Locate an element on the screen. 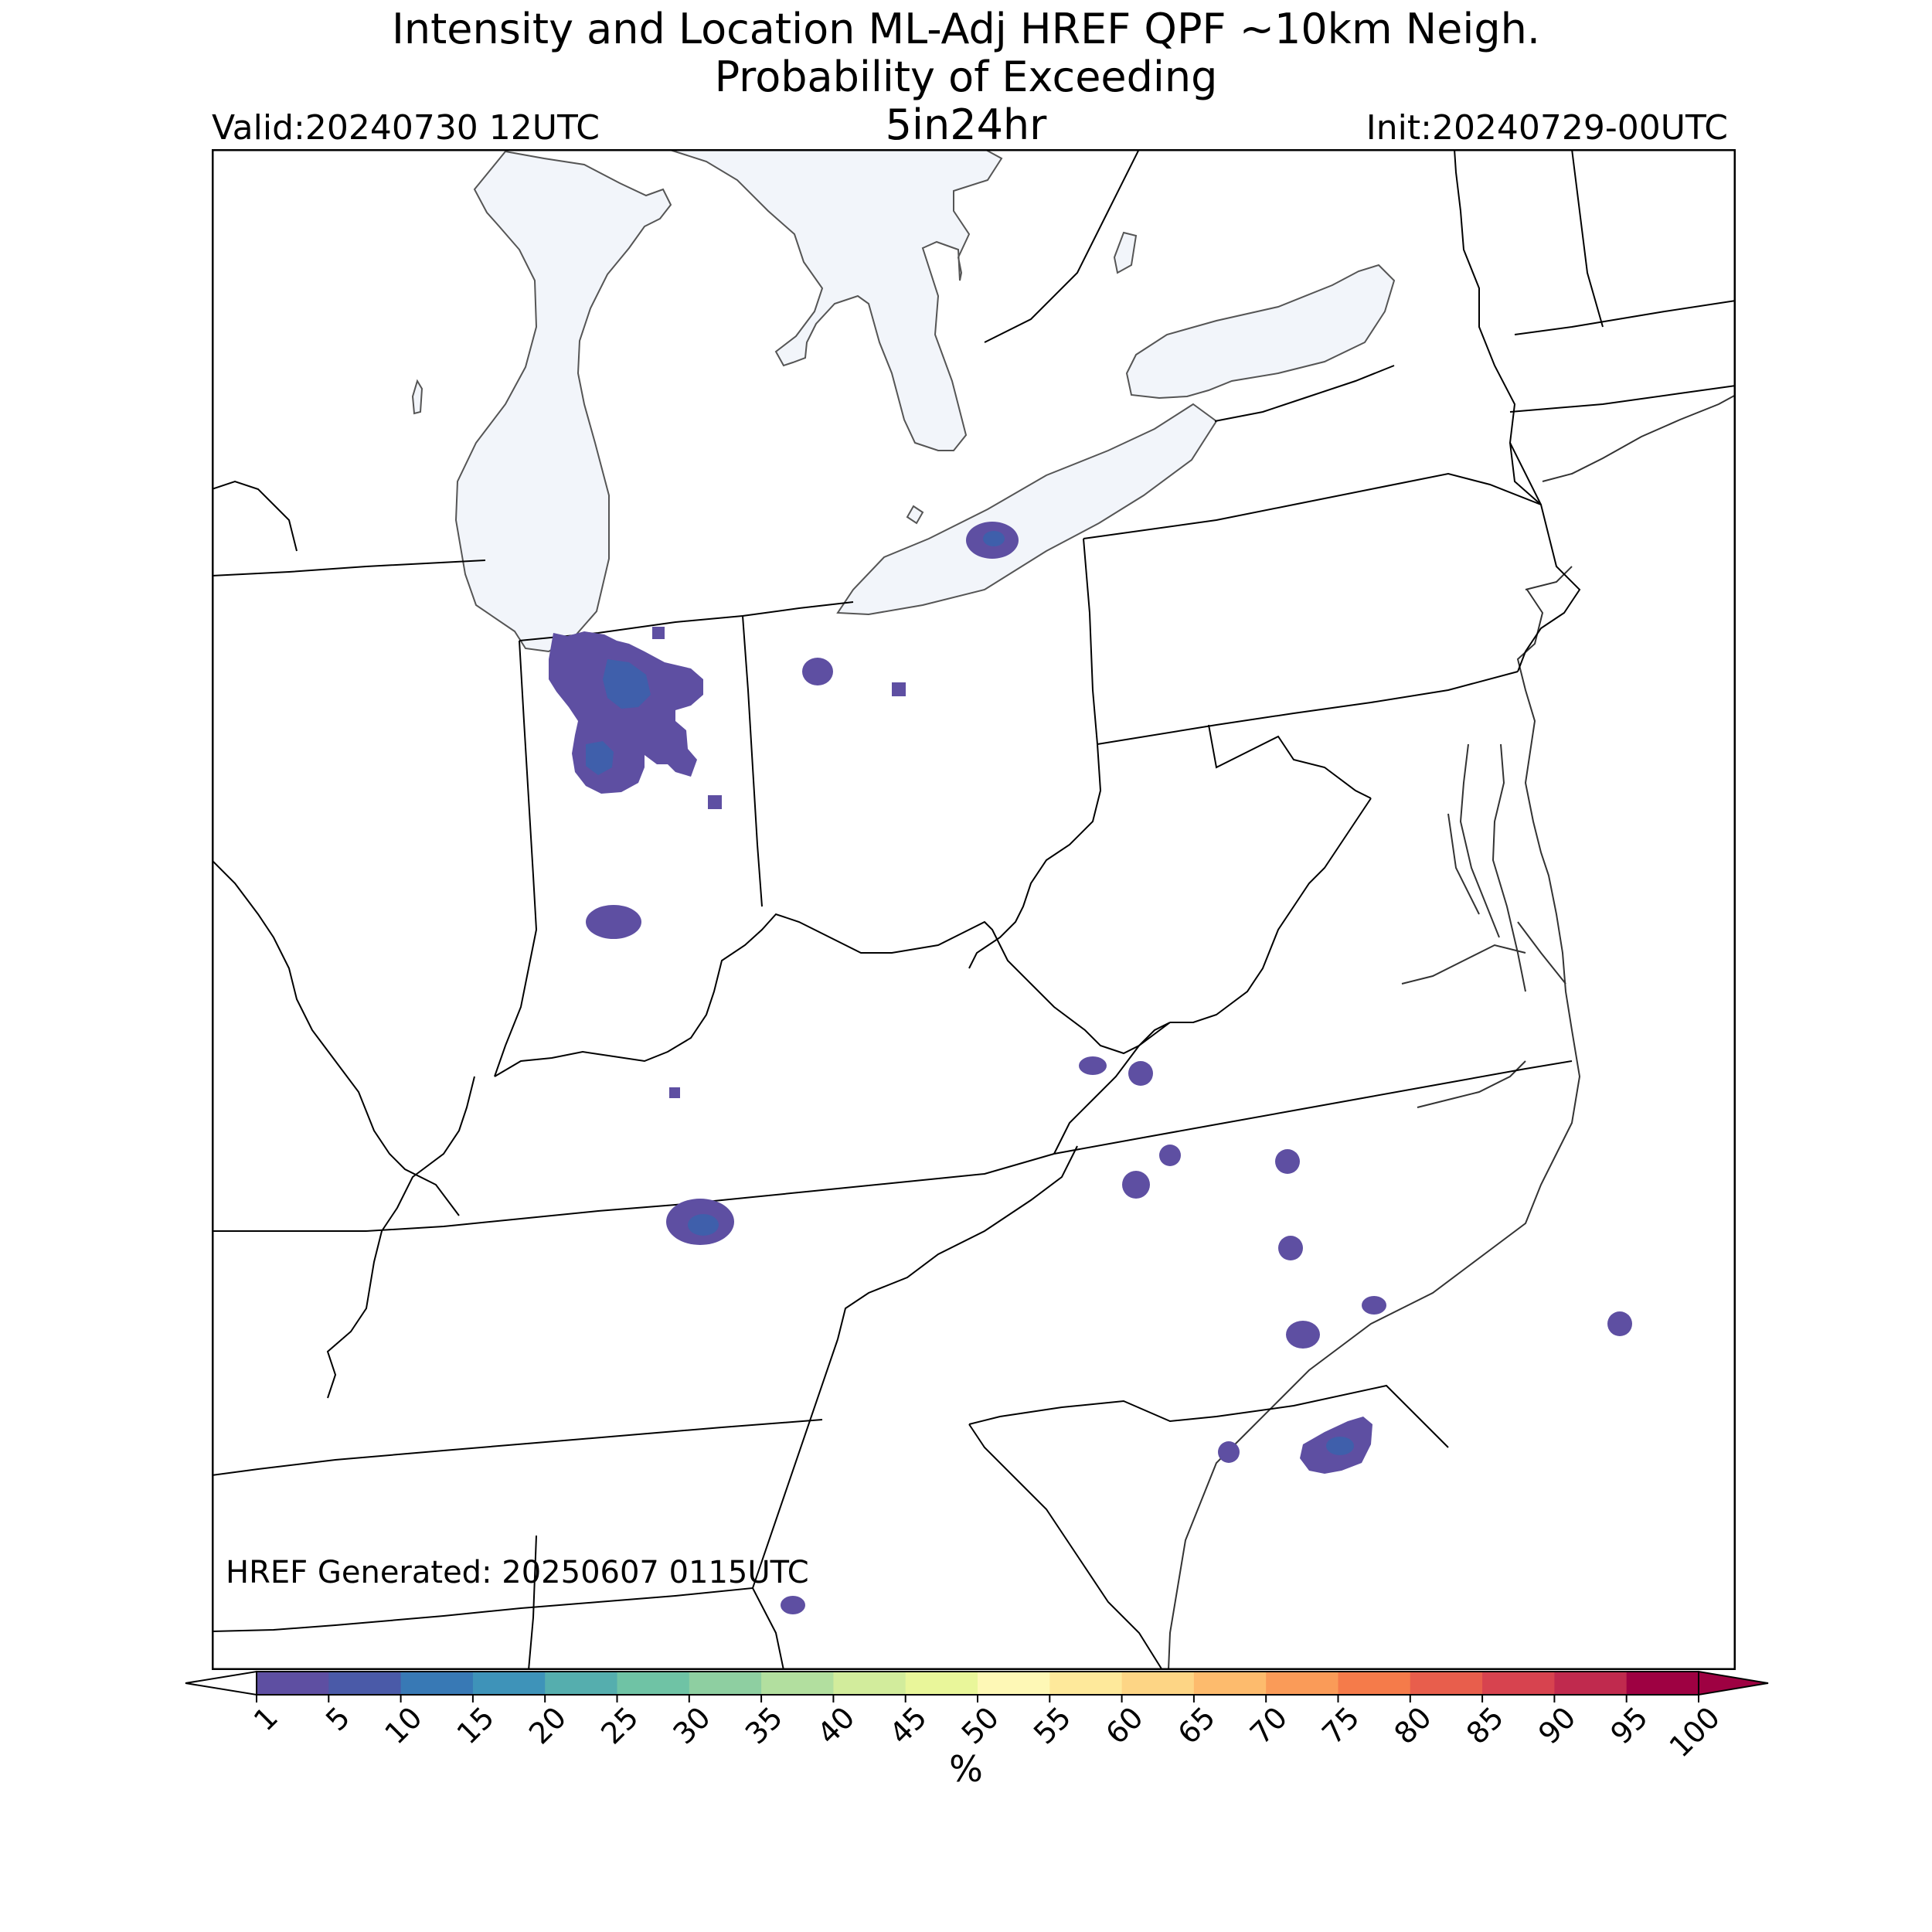 The image size is (1932, 1932). mississippi-river is located at coordinates (400, 1237).